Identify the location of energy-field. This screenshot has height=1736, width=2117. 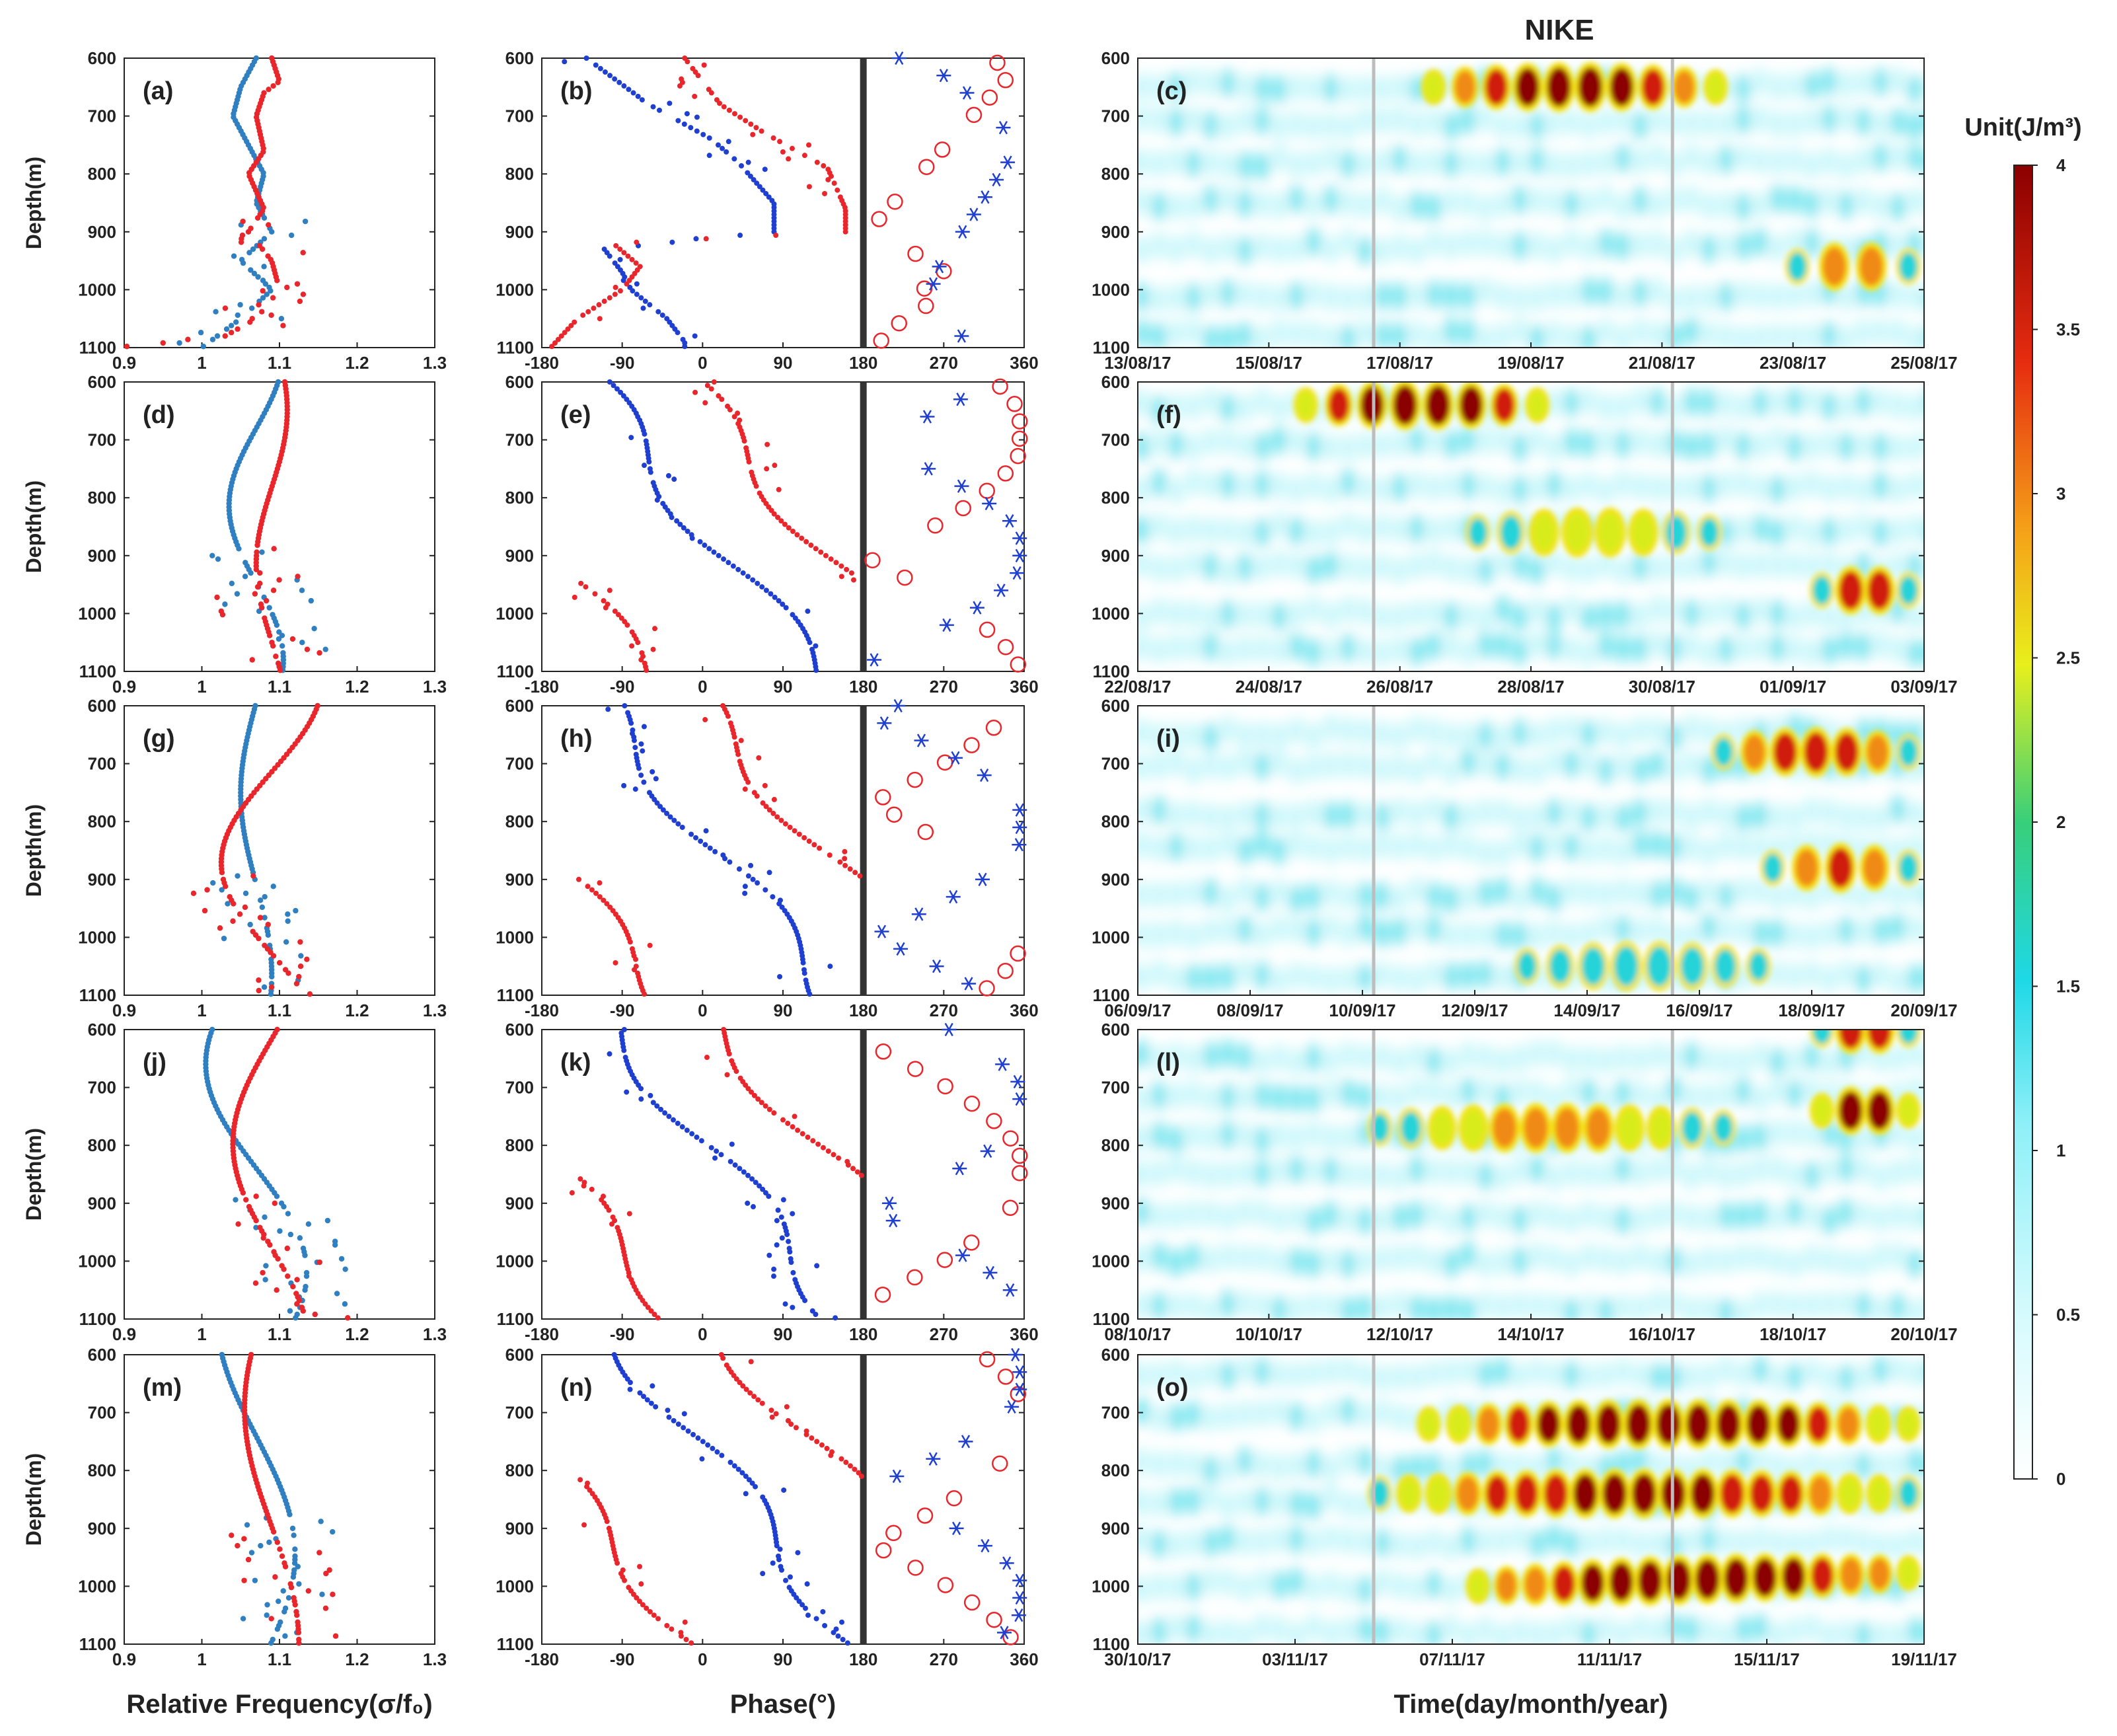
(1531, 526).